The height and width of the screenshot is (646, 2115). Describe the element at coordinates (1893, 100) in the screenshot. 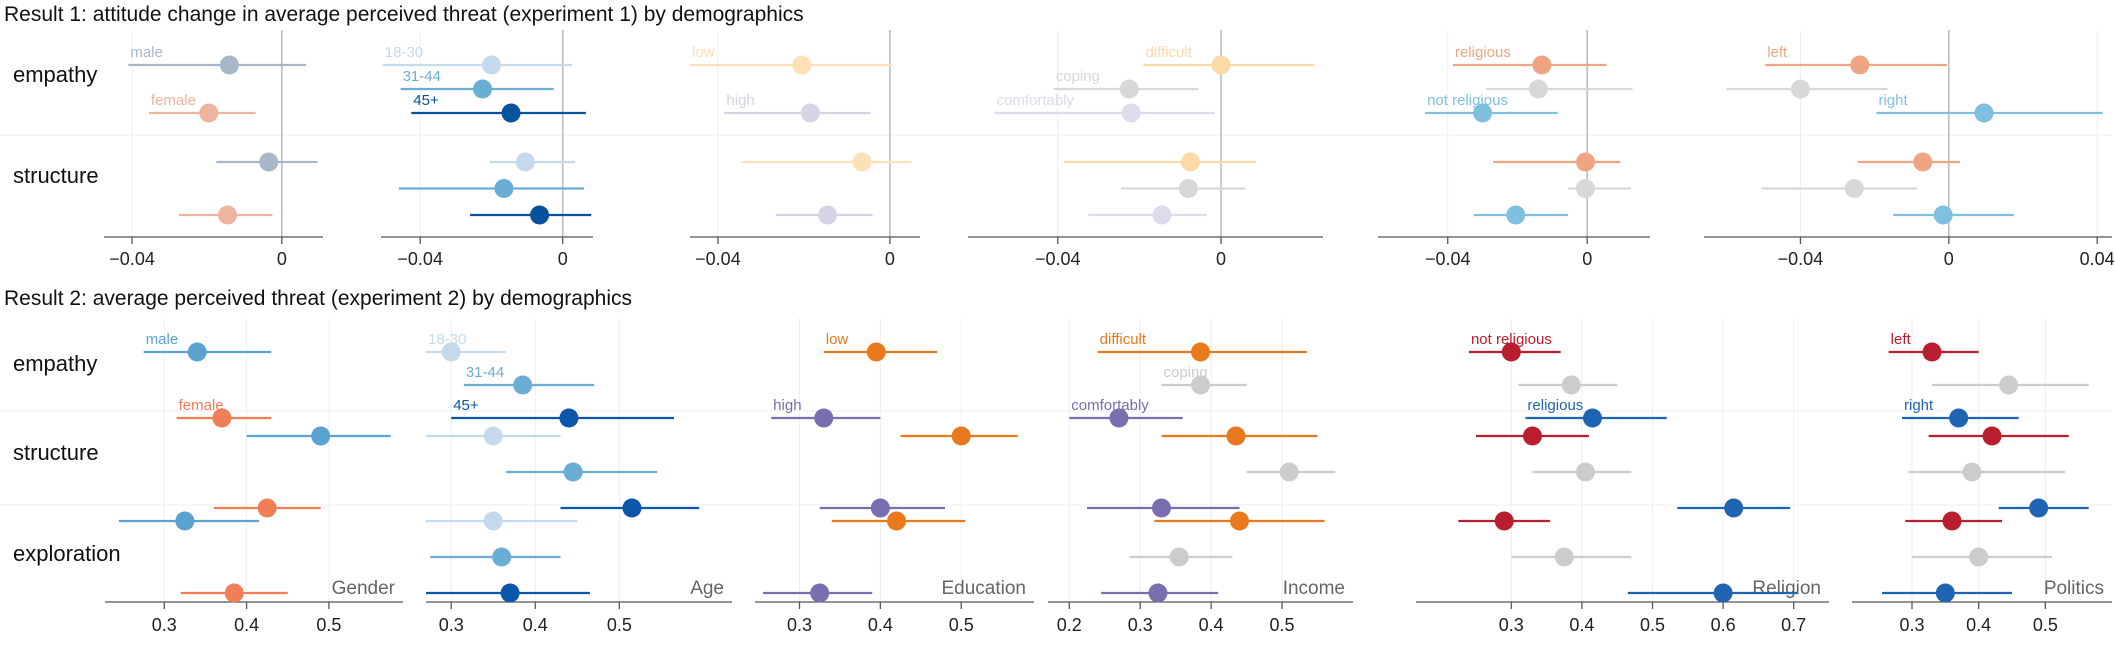

I see `group-label: right` at that location.